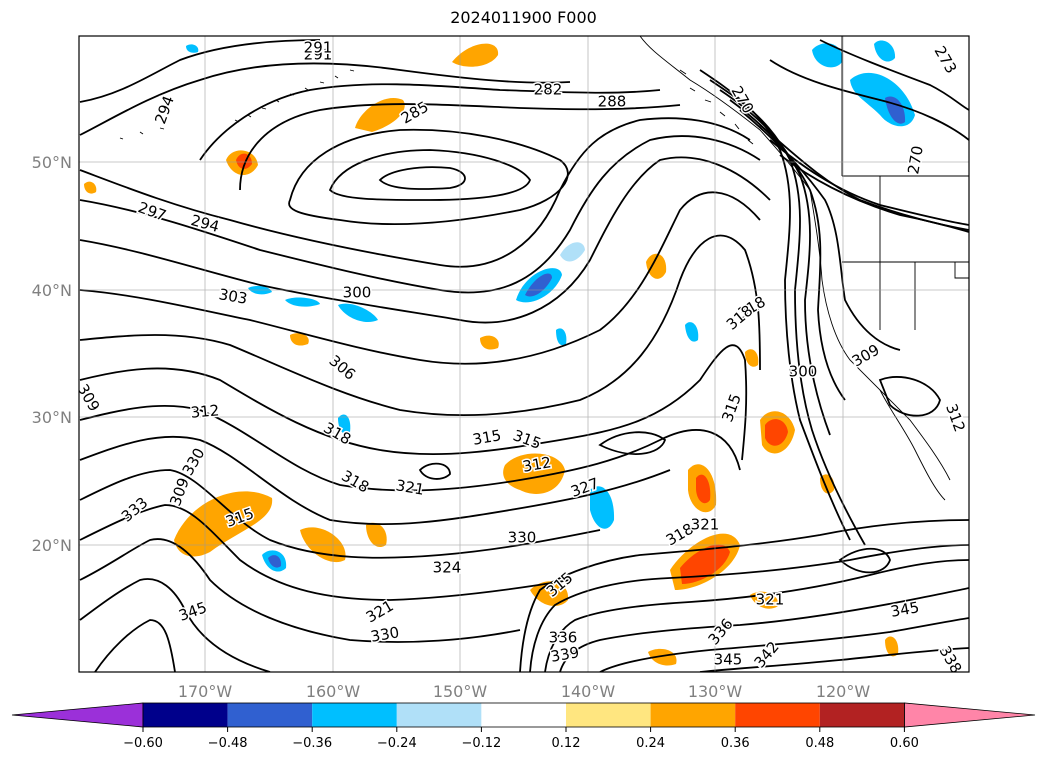 The image size is (1047, 765). What do you see at coordinates (397, 743) in the screenshot?
I see `colorbar-tick-label: −0.24` at bounding box center [397, 743].